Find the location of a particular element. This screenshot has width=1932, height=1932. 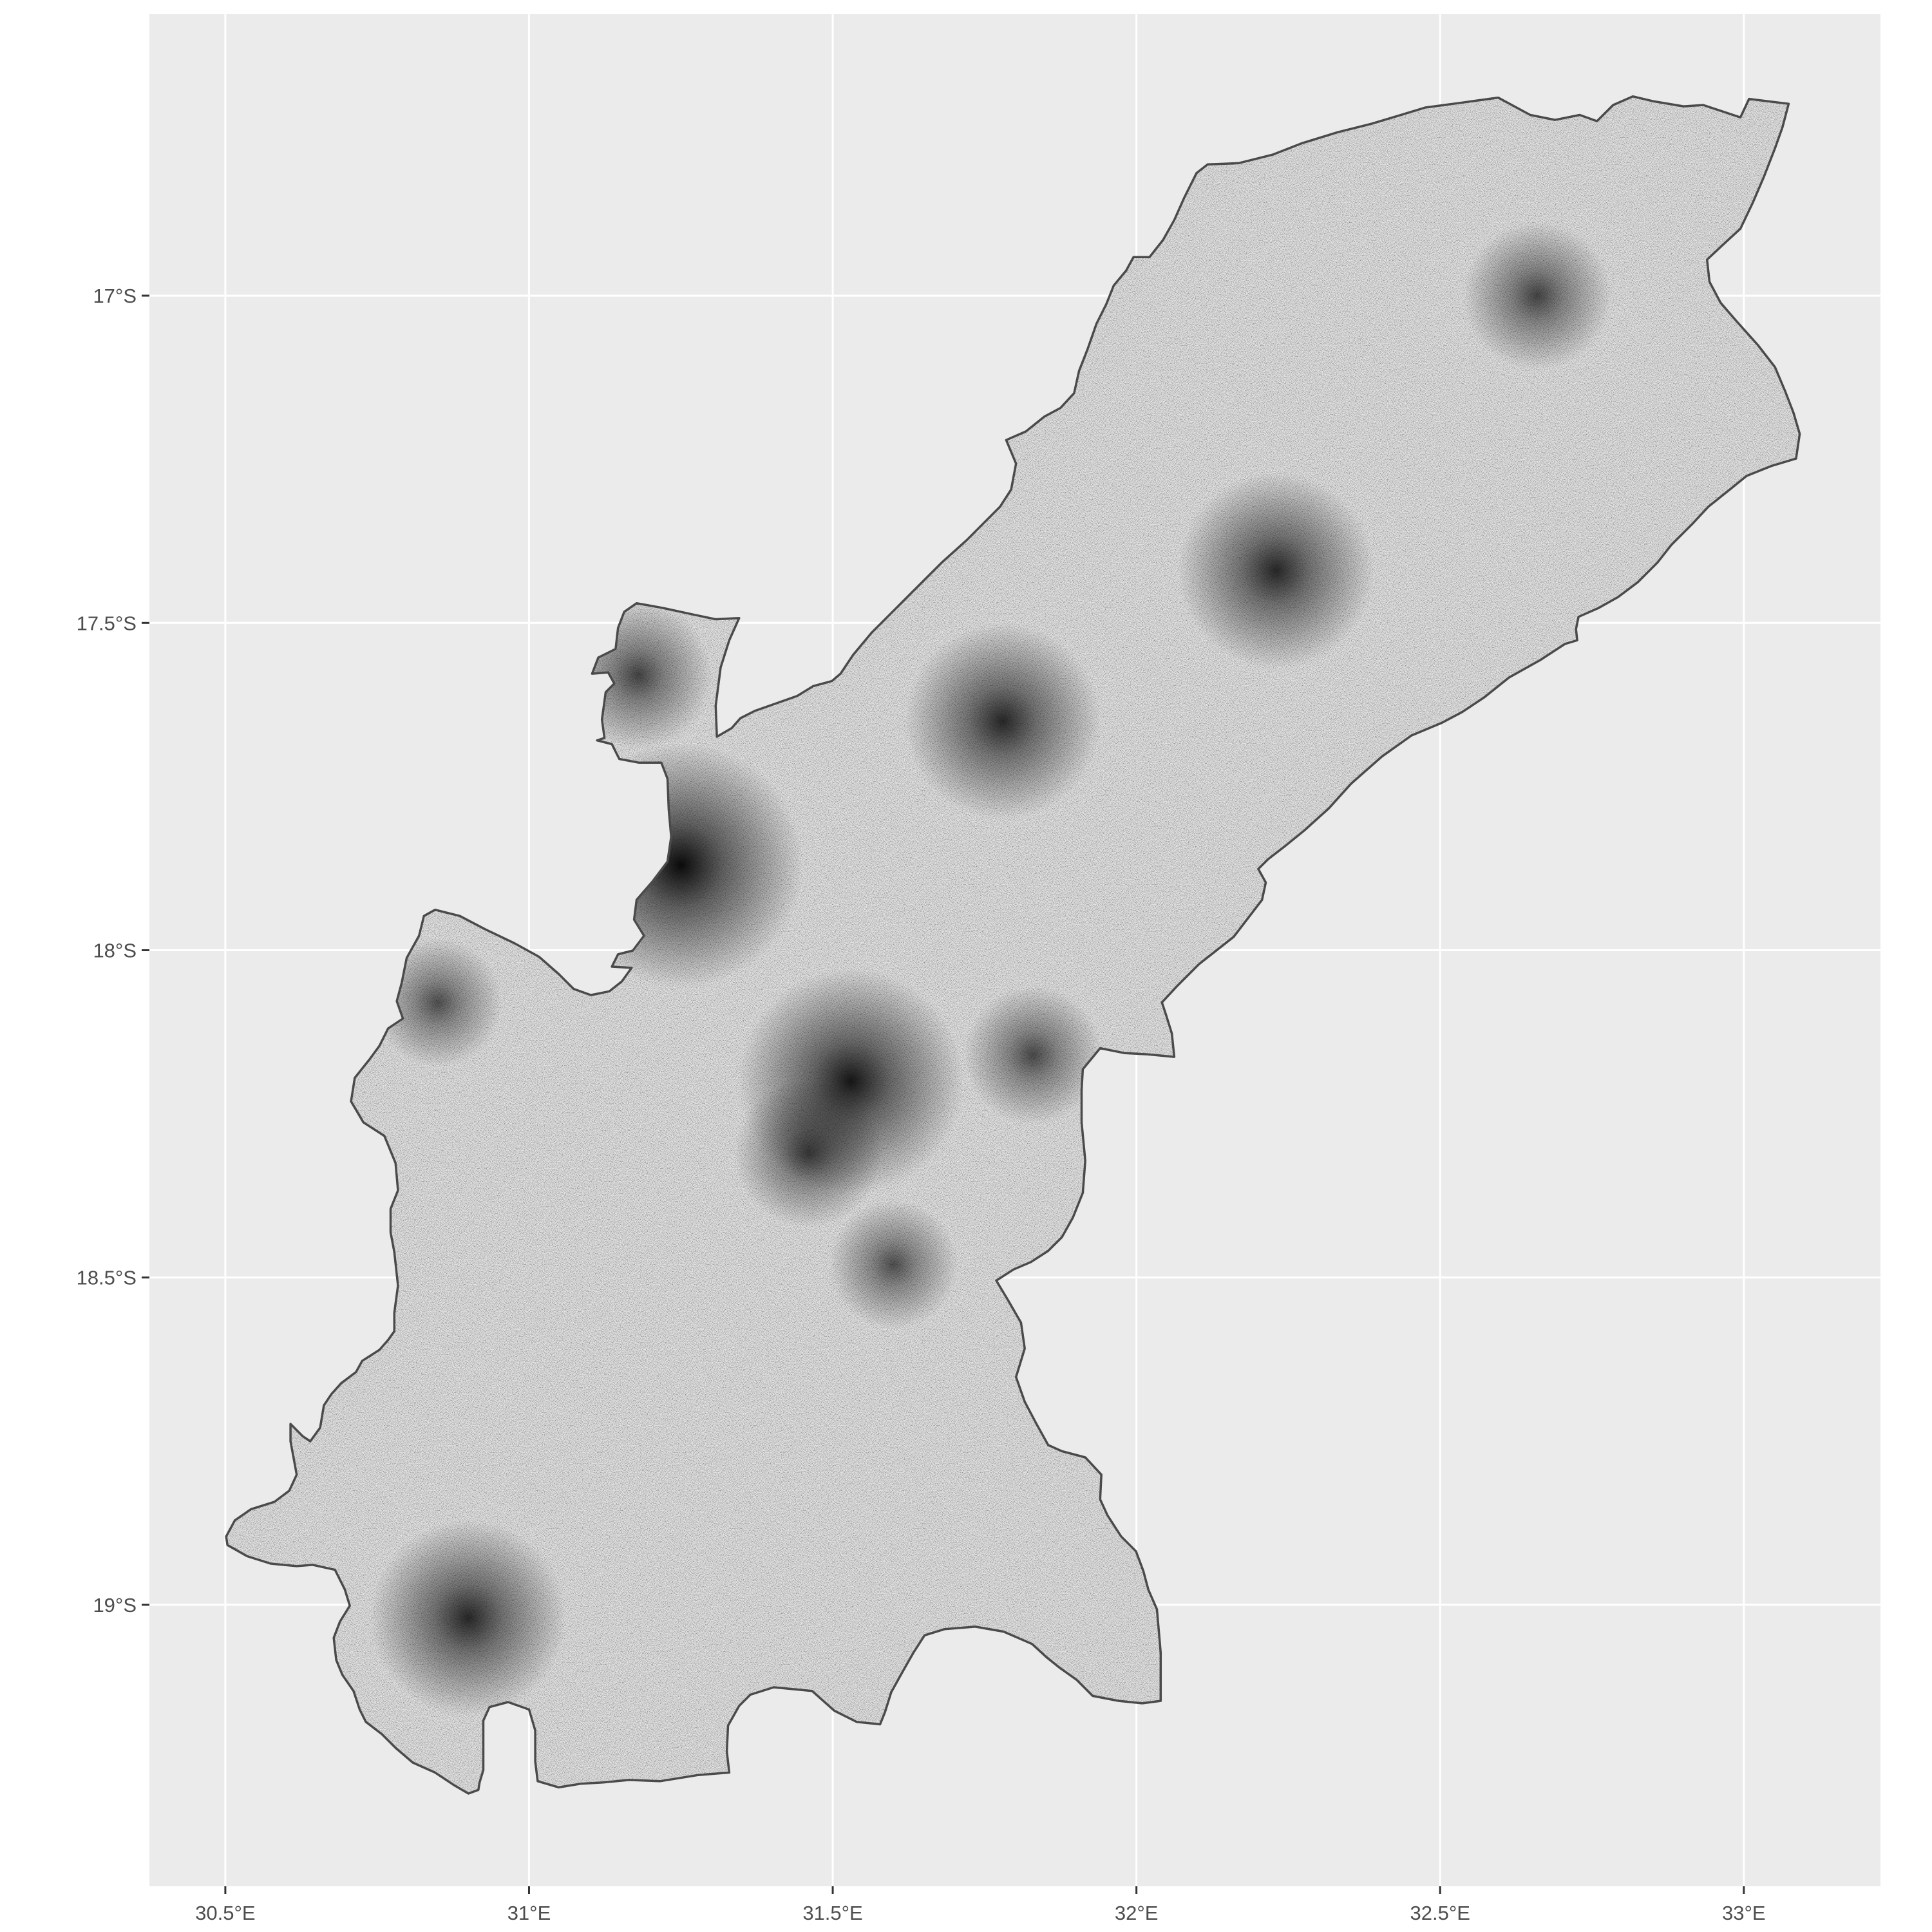

x-axis: 30.5°E 31°E 31.5°E 32°E 32.5°E 33°E is located at coordinates (980, 1905).